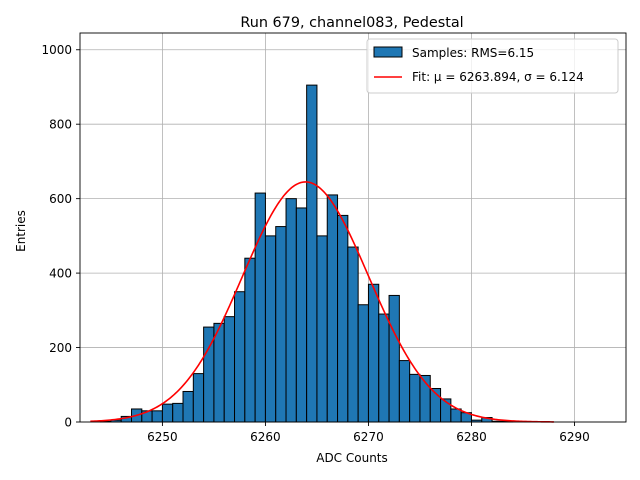 The image size is (640, 480). Describe the element at coordinates (498, 77) in the screenshot. I see `legend-label-fit: Fit: μ = 6263.894, σ = 6.124` at that location.